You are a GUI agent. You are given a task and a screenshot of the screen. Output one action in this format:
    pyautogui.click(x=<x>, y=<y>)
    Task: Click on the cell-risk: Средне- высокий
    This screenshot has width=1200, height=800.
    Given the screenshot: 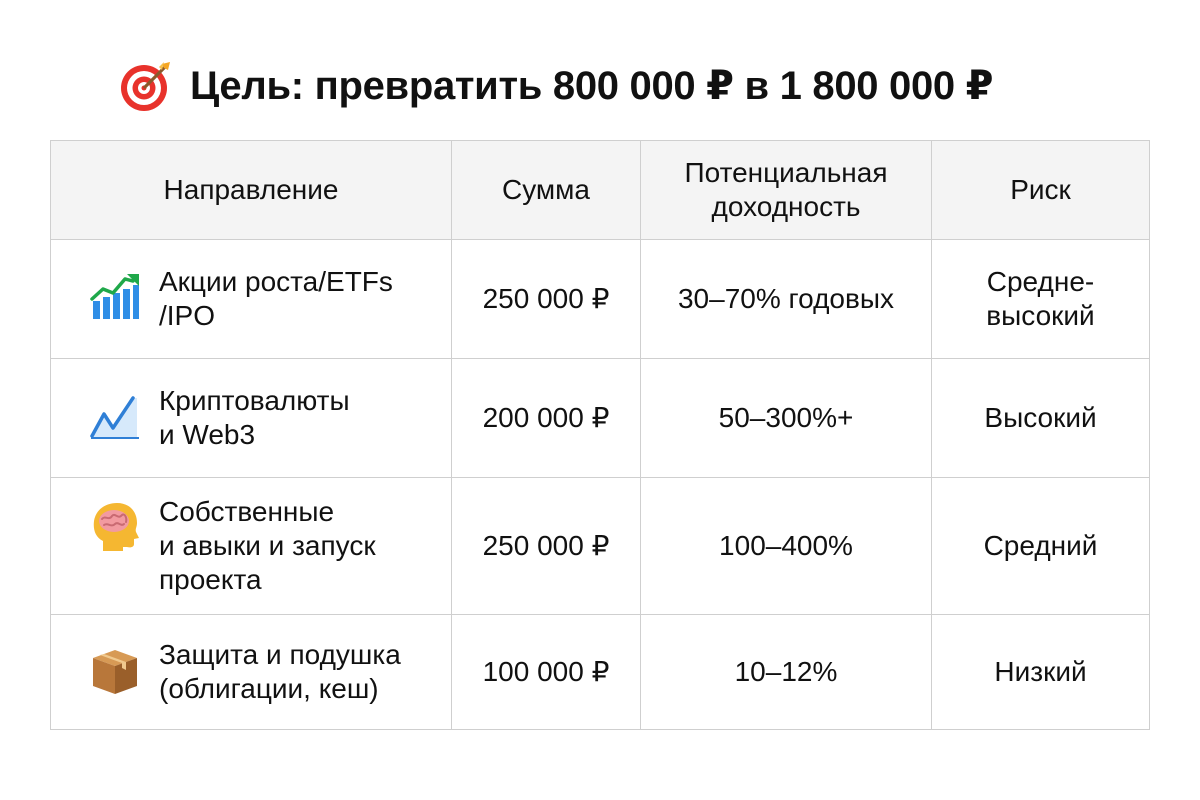 What is the action you would take?
    pyautogui.click(x=1040, y=299)
    